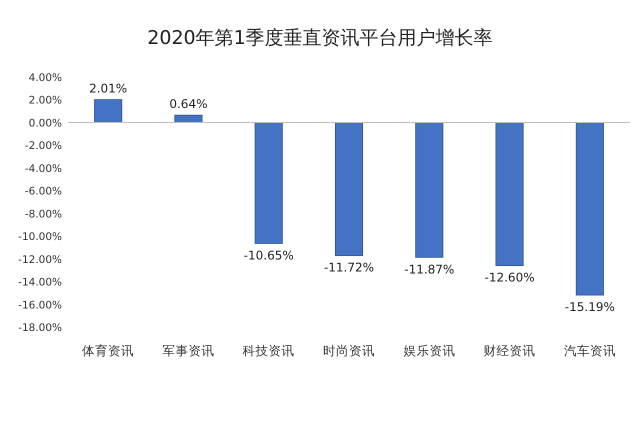 This screenshot has width=640, height=427. I want to click on x-tick-label: 体育资讯, so click(108, 350).